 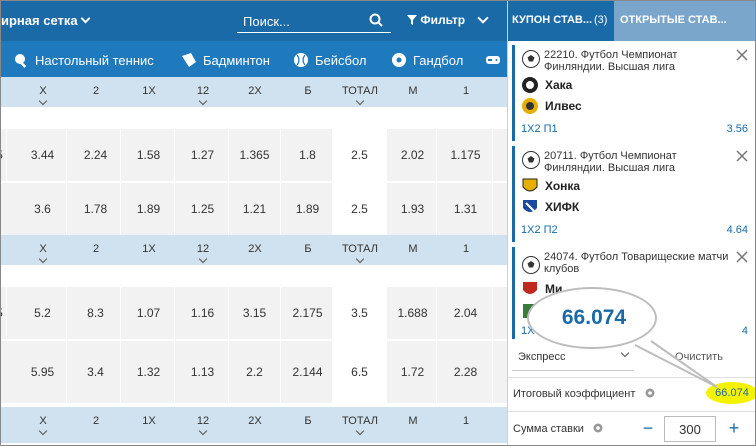 What do you see at coordinates (255, 155) in the screenshot?
I see `odd-cell: 1.365` at bounding box center [255, 155].